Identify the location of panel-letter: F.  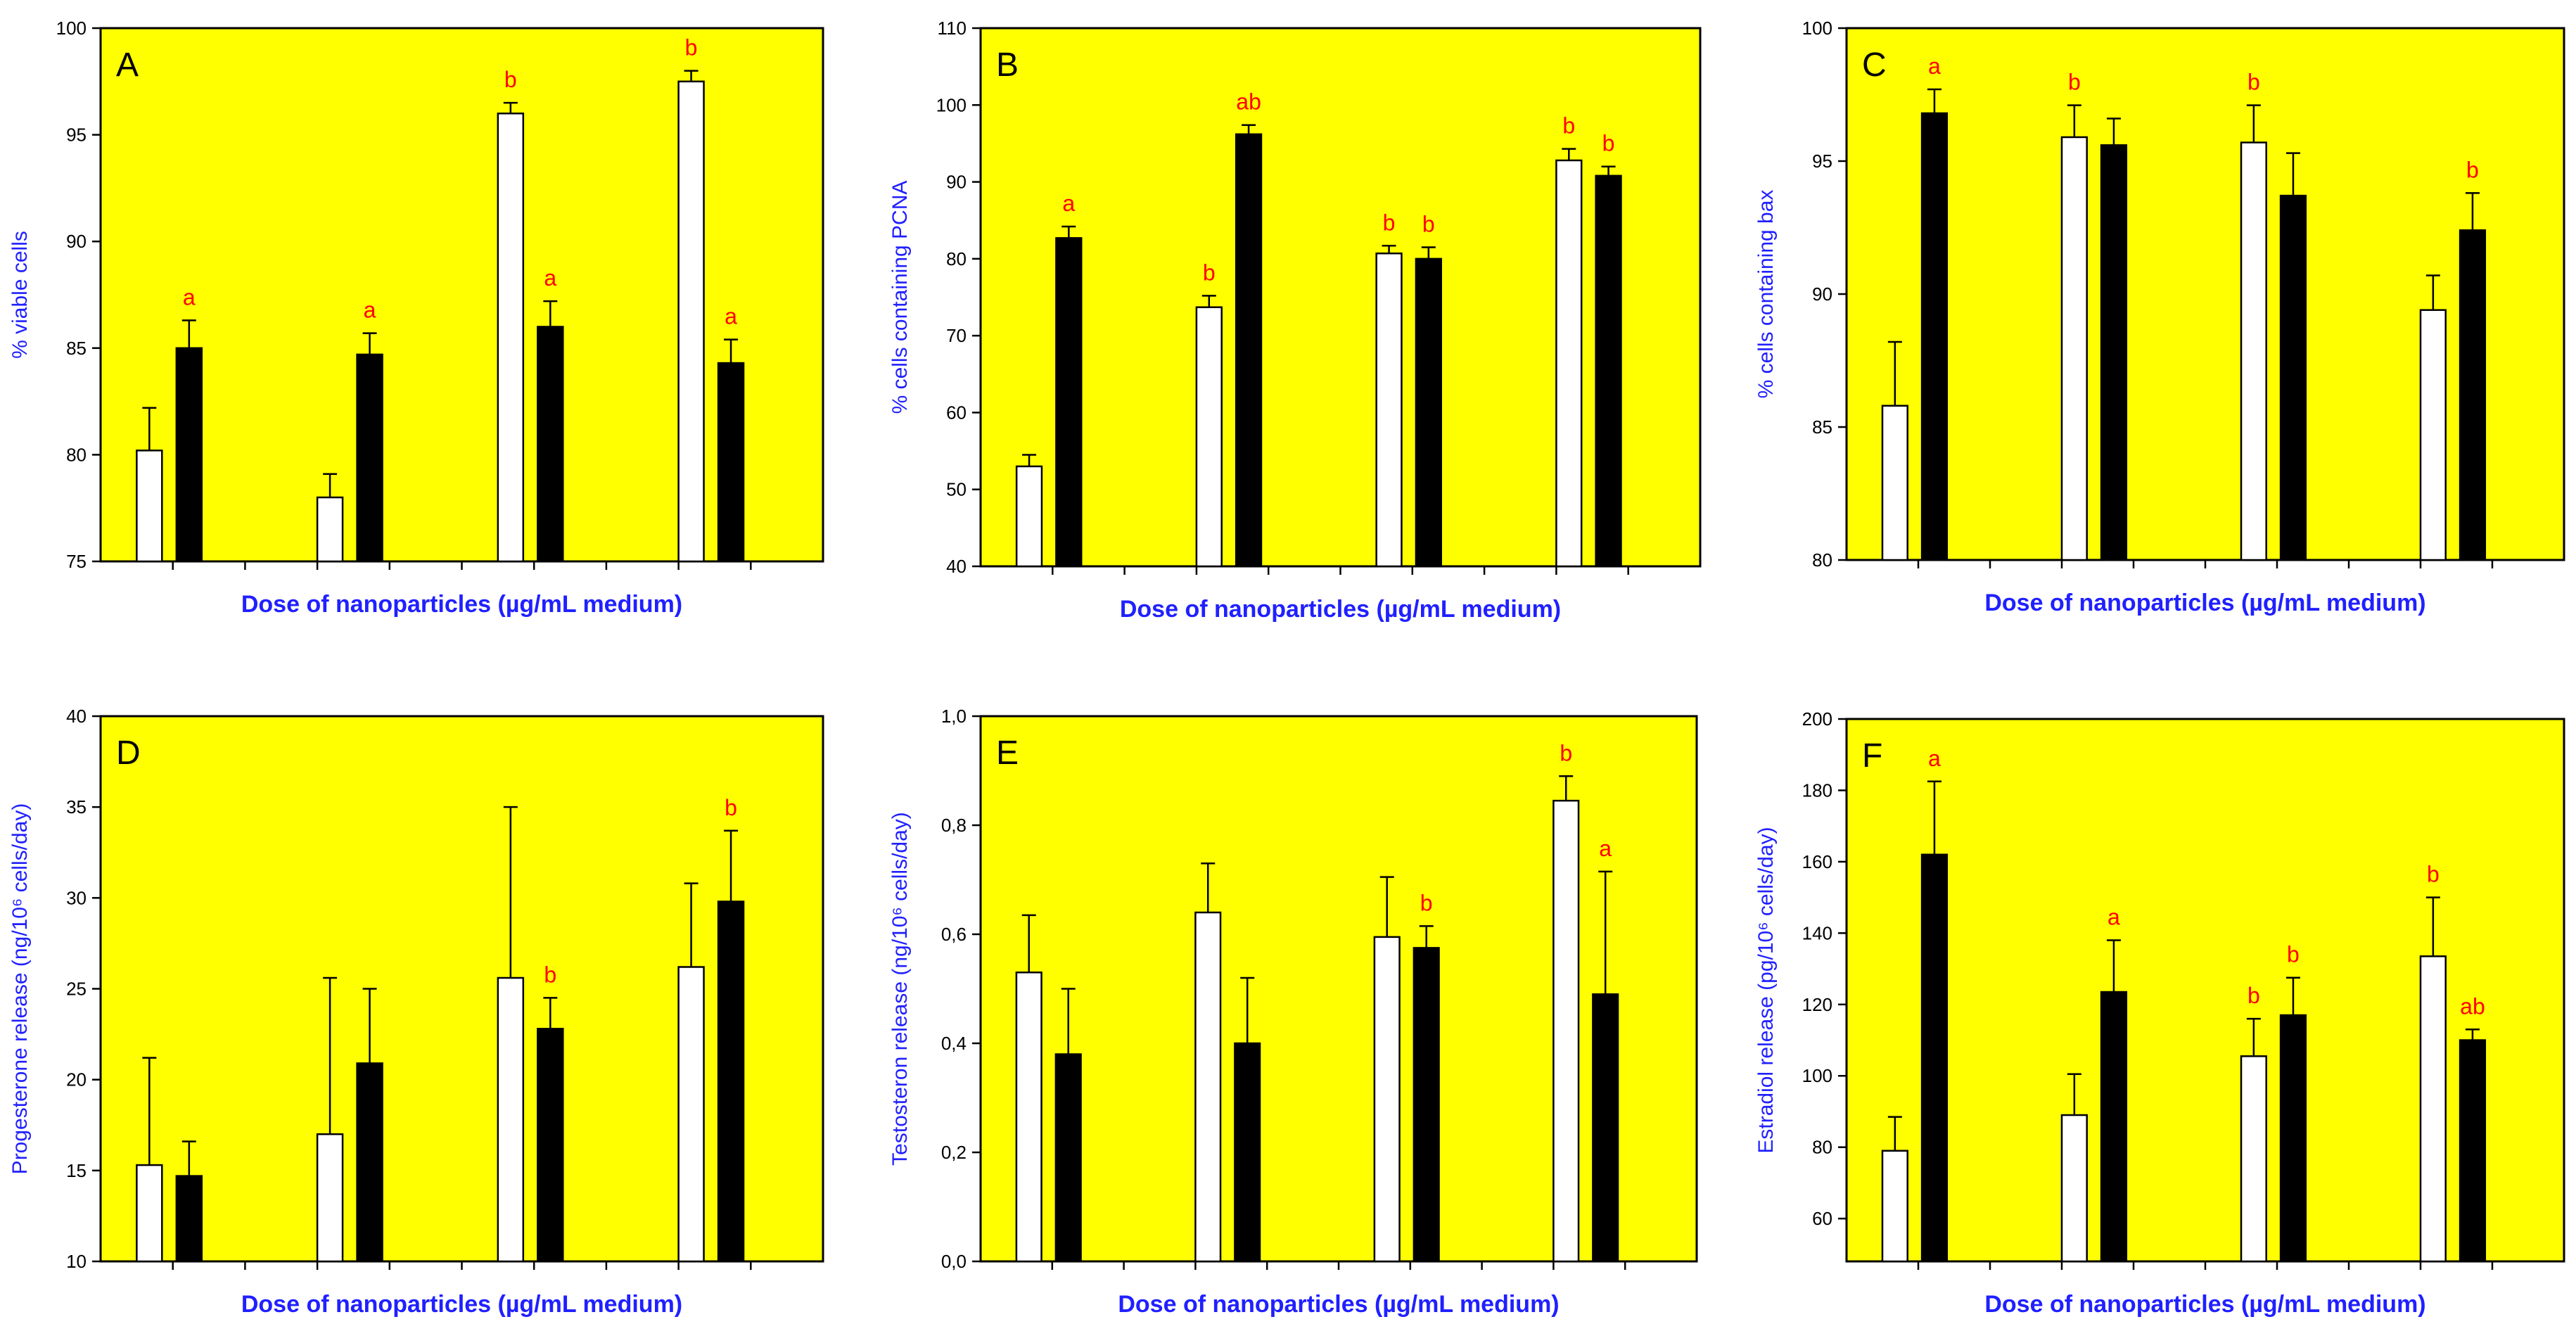
(1872, 756).